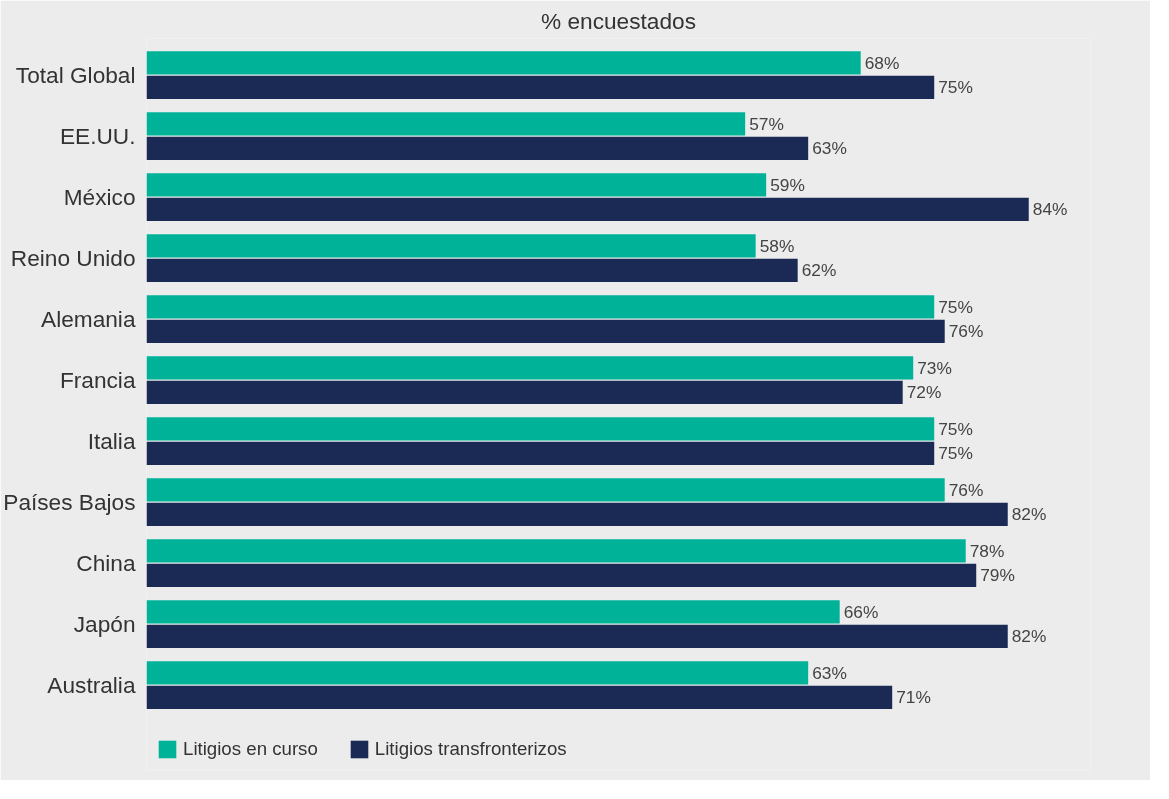  What do you see at coordinates (882, 62) in the screenshot?
I see `data-label: 68%` at bounding box center [882, 62].